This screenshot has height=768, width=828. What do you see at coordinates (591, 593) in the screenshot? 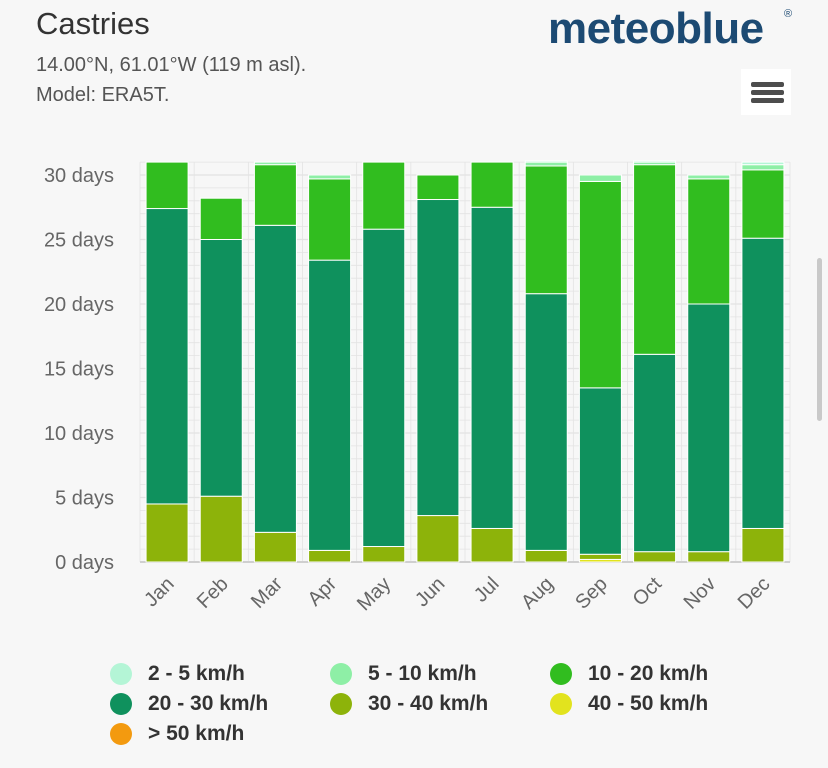
I see `x-tick-label: Sep` at bounding box center [591, 593].